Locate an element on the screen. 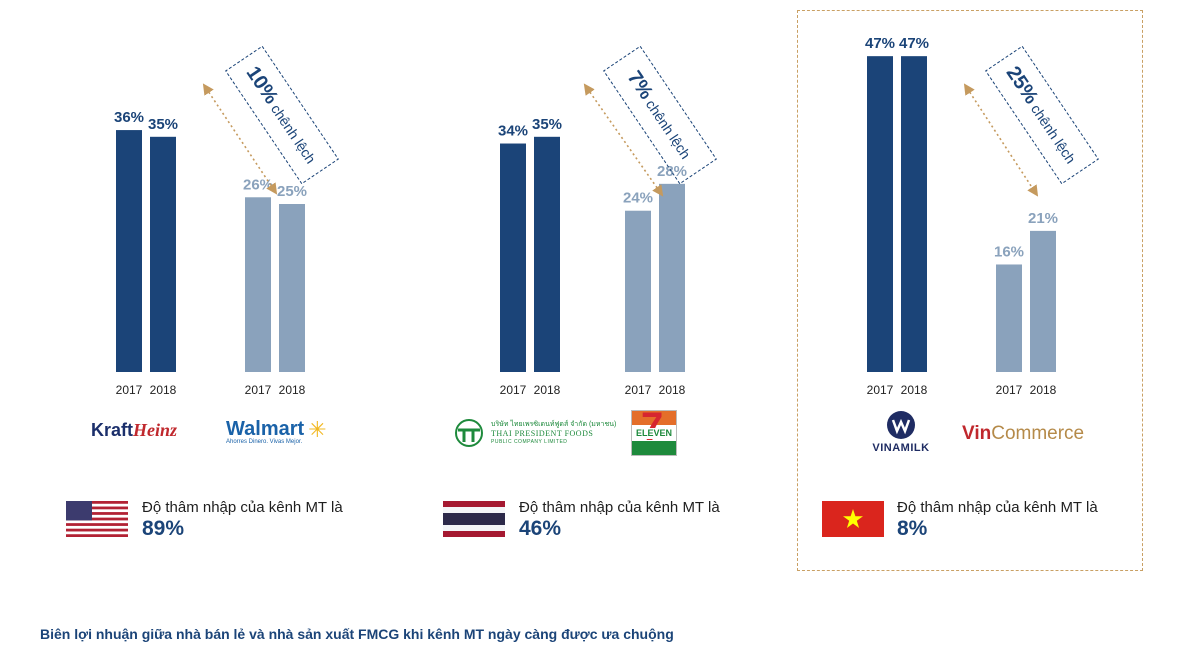  vietnam-gap-value: 25% is located at coordinates (1022, 86).